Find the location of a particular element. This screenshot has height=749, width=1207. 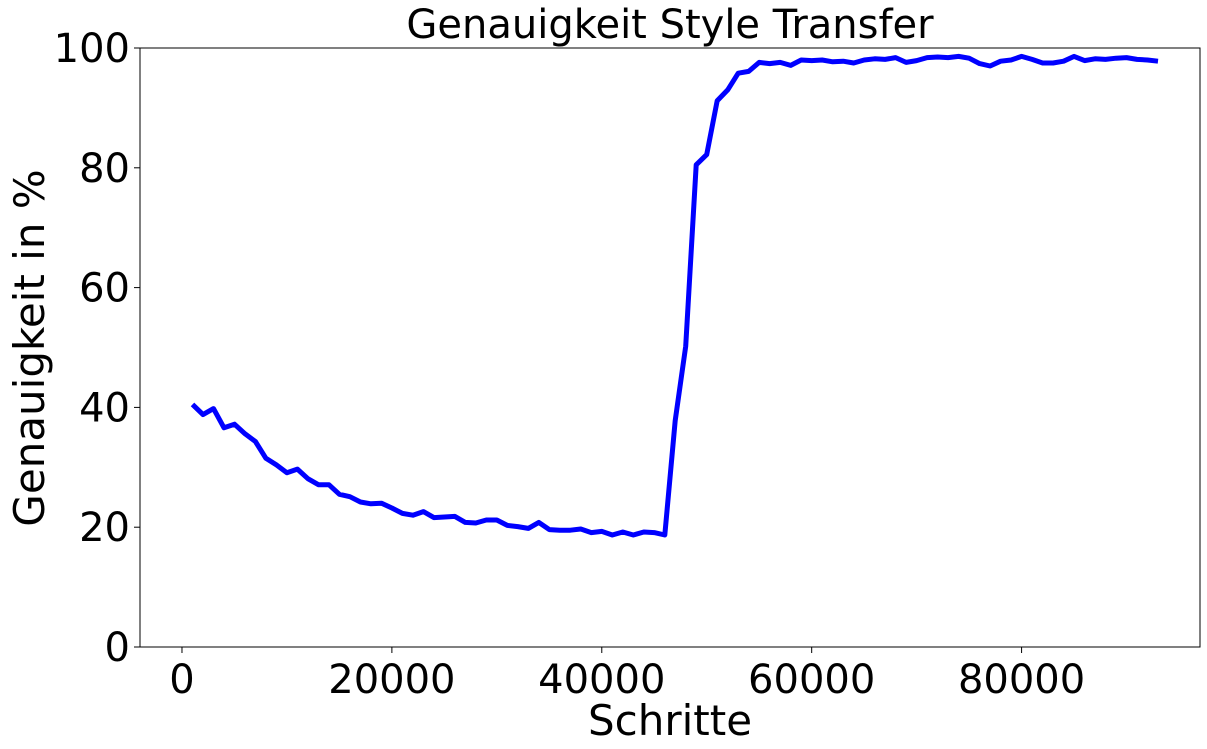

y-axis-label: Genauigkeit in % is located at coordinates (29, 347).